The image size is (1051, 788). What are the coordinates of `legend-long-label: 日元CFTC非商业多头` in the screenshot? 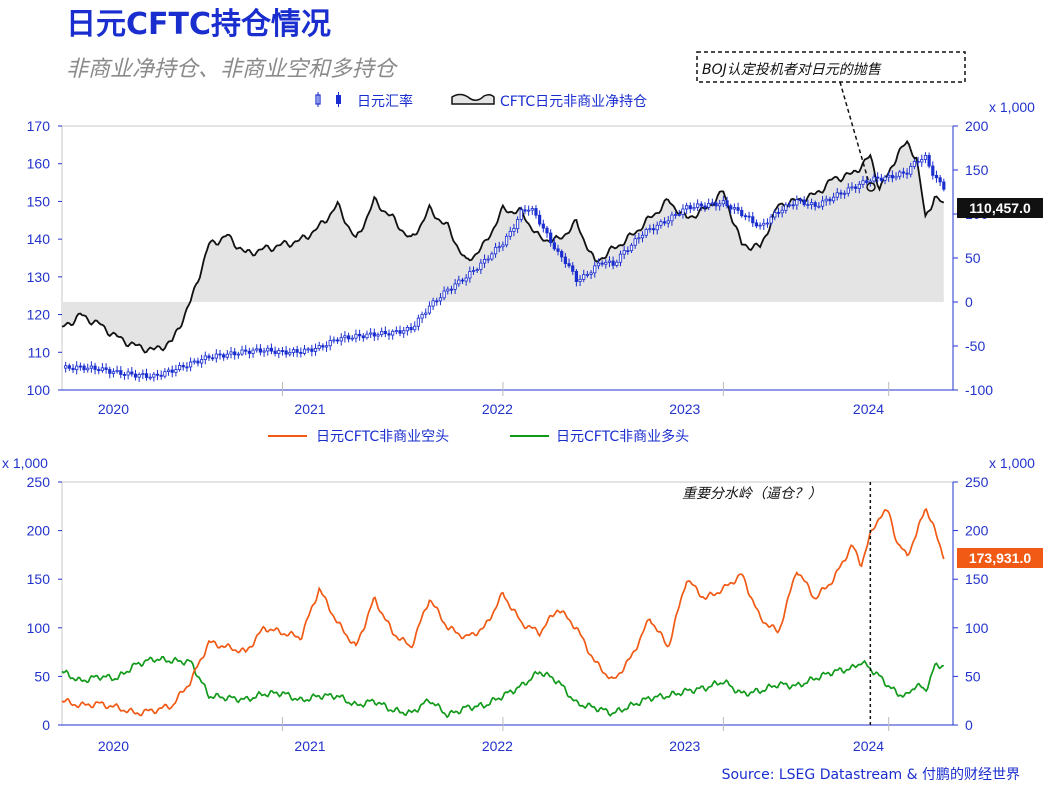 It's located at (622, 436).